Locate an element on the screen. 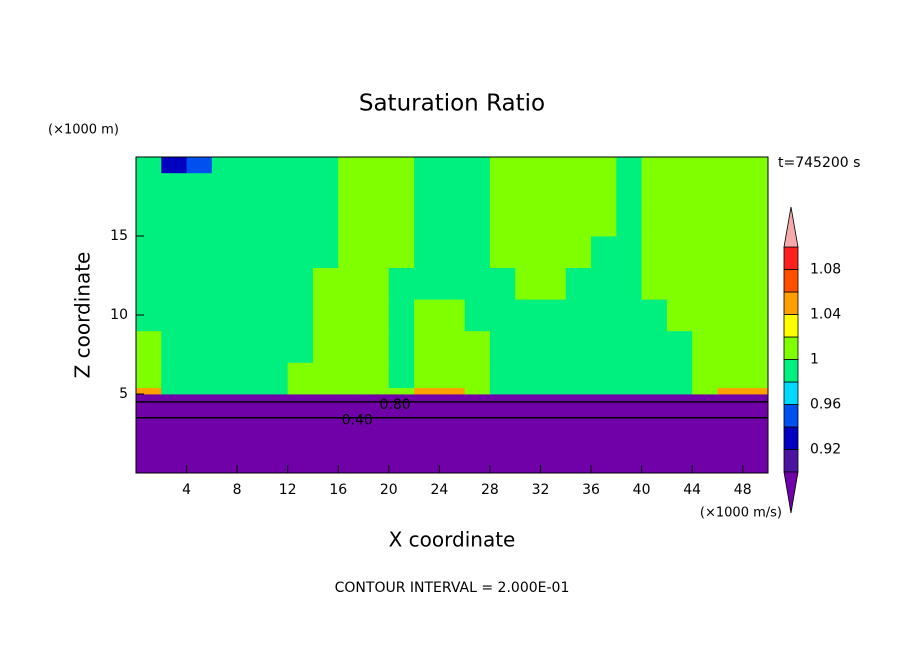 The width and height of the screenshot is (904, 654). x-tick-label: 24 is located at coordinates (439, 490).